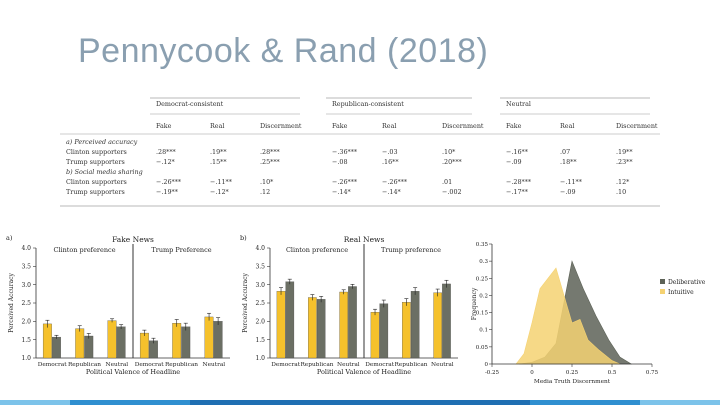 The width and height of the screenshot is (720, 405). Describe the element at coordinates (662, 281) in the screenshot. I see `legend-swatch` at that location.